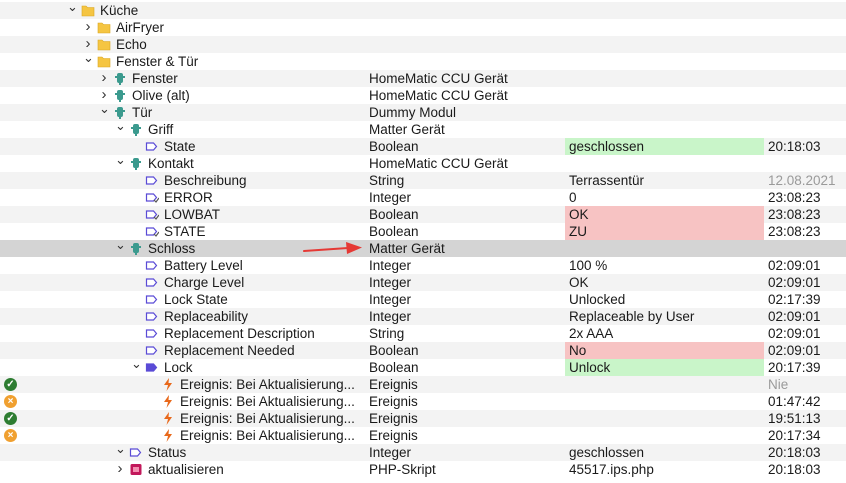 The image size is (846, 483). Describe the element at coordinates (423, 111) in the screenshot. I see `tree-row: ⌄ Tür Dummy Modul` at that location.